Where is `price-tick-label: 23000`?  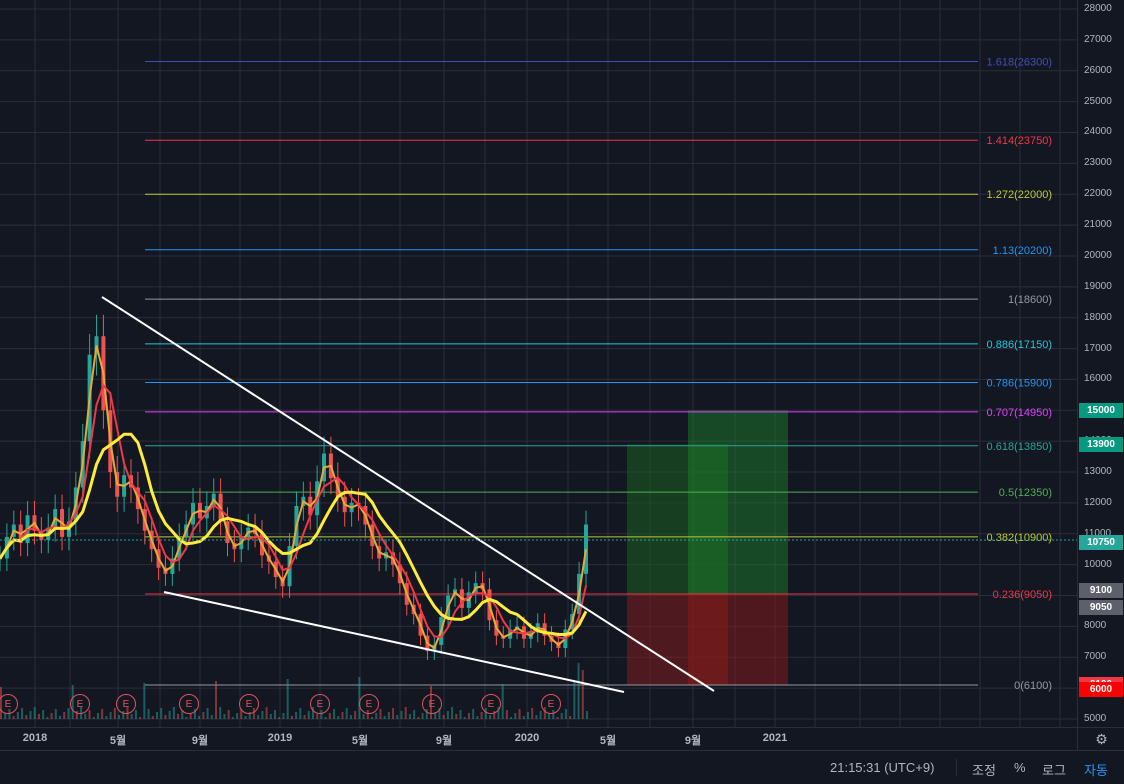 price-tick-label: 23000 is located at coordinates (1098, 163).